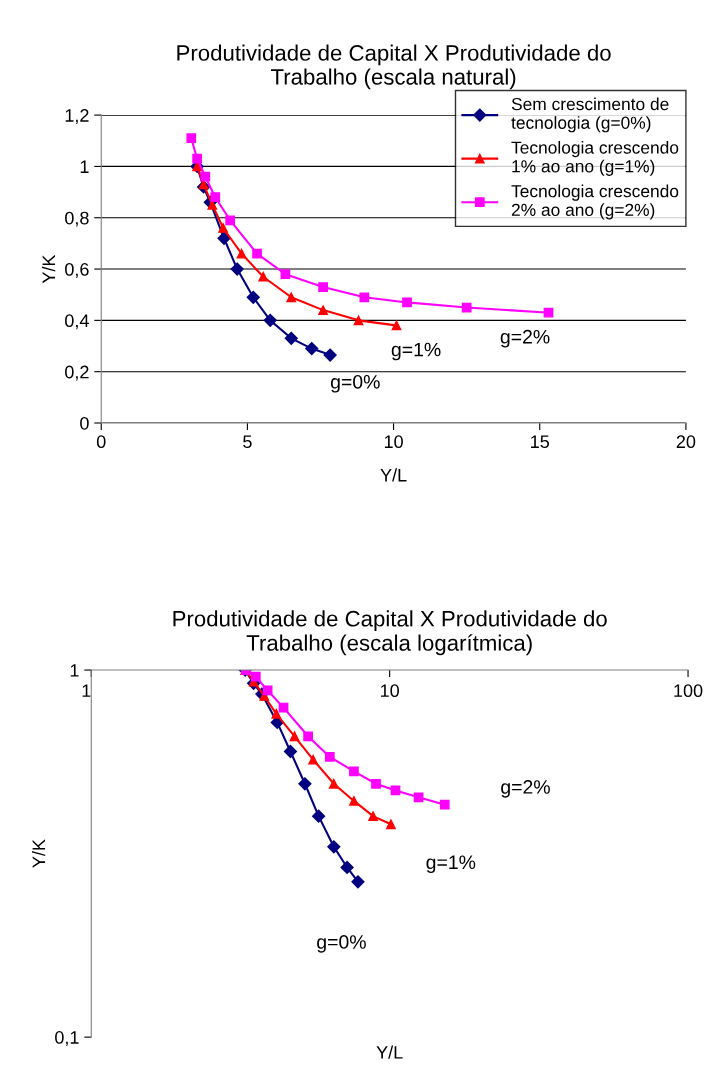  I want to click on chart-title: Produtividade de Capital X Produtividade do Trabalho (escala logarítmica), so click(390, 633).